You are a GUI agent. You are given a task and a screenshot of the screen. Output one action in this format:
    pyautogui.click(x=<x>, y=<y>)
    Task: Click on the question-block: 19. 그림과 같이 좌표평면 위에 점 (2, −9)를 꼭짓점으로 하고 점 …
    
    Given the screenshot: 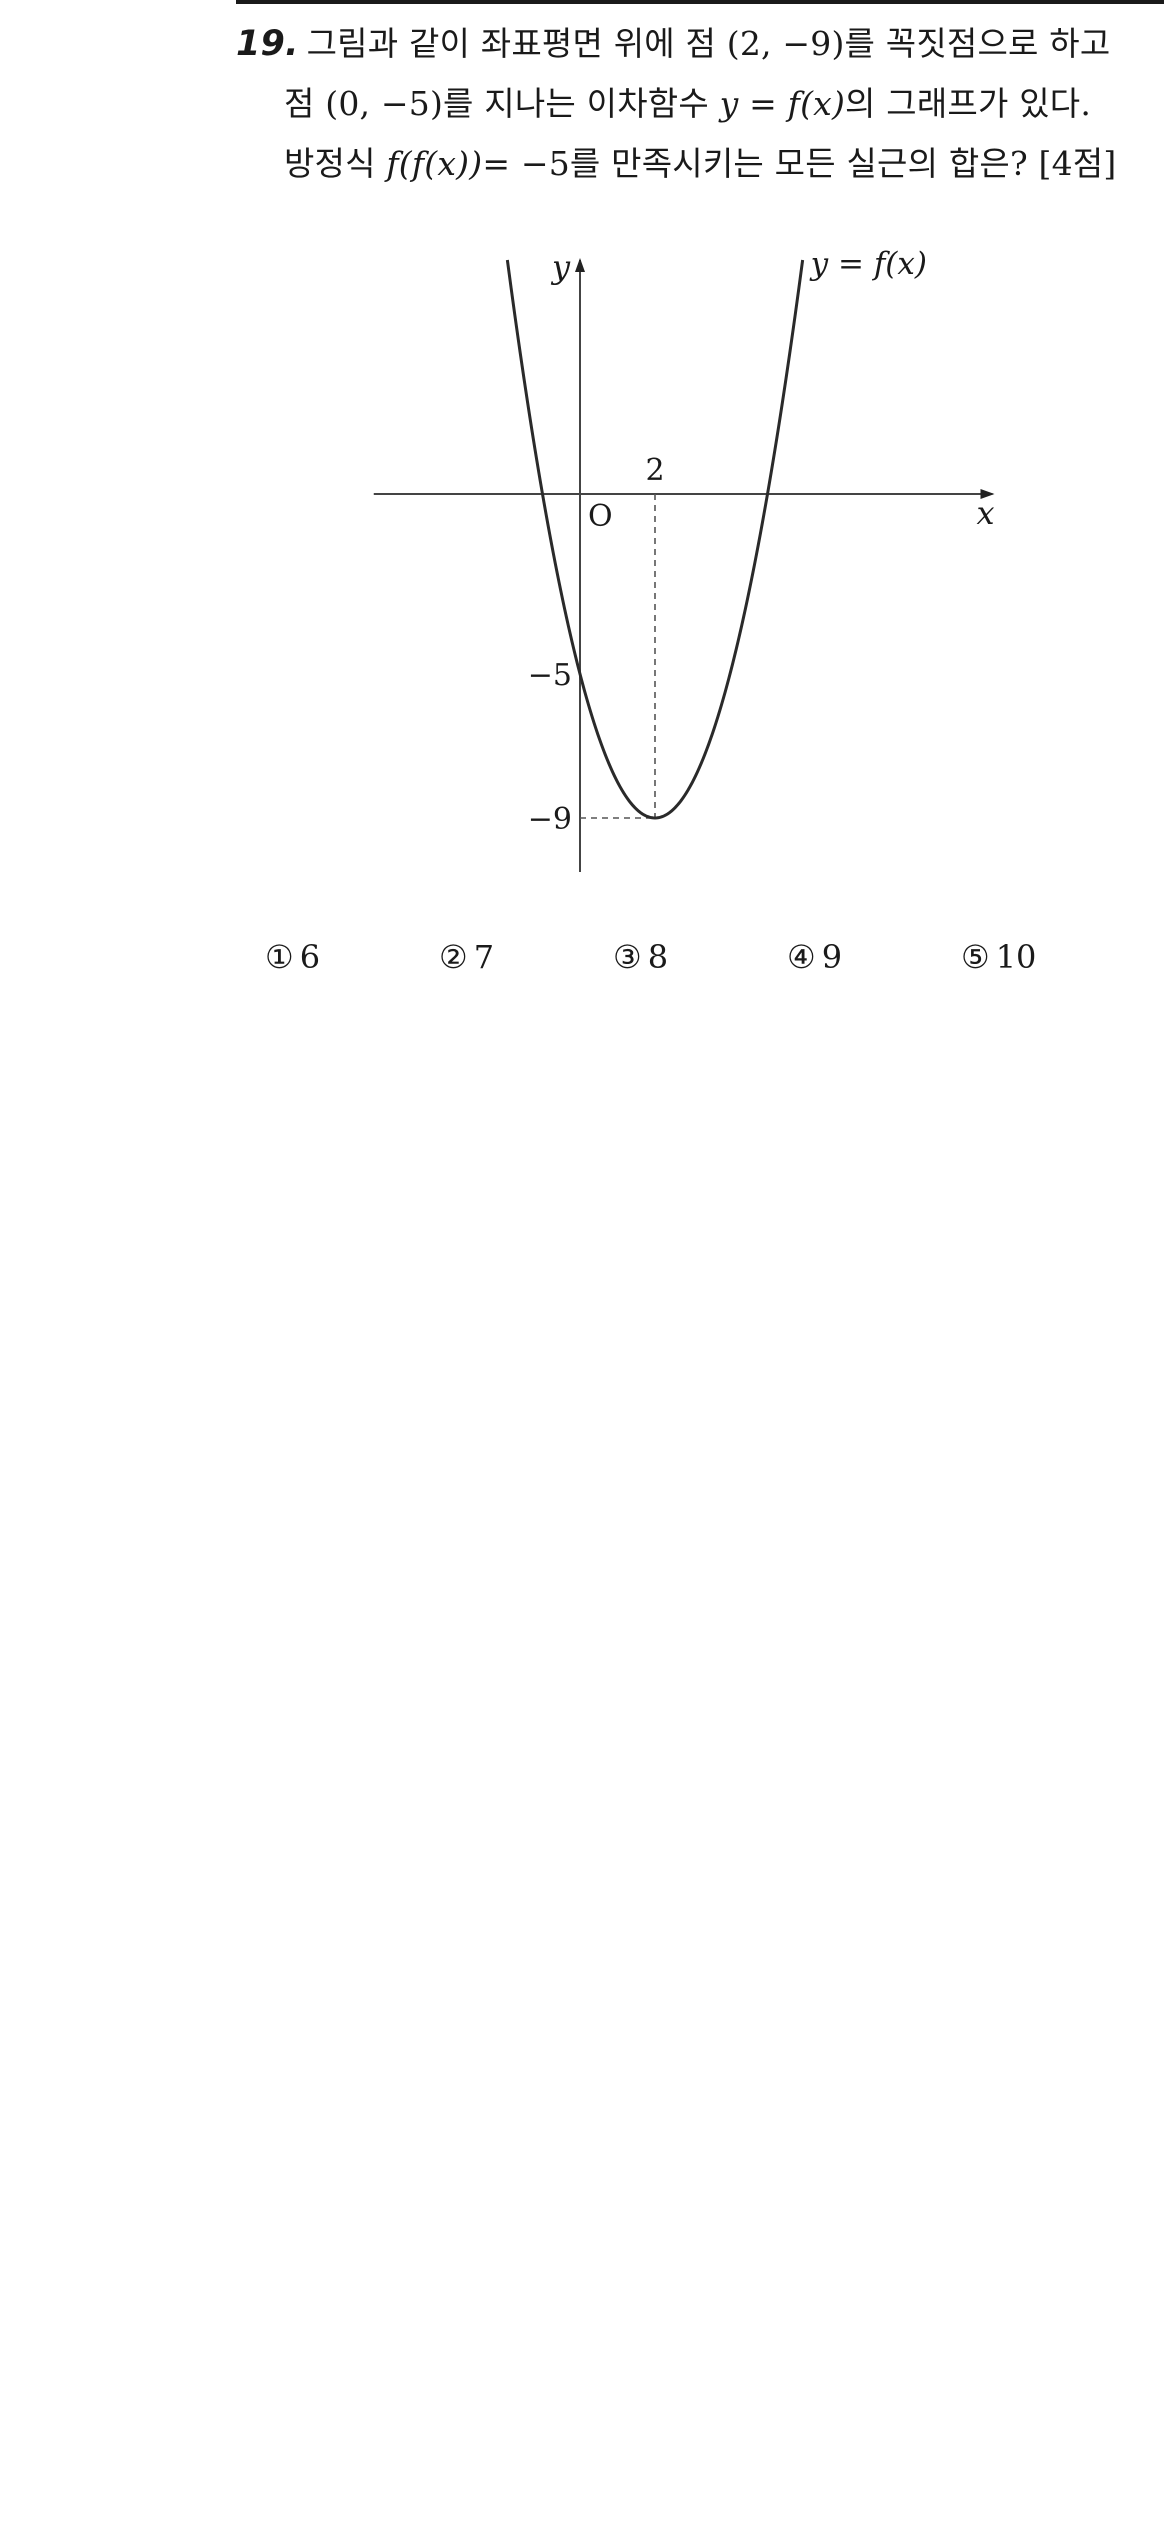 What is the action you would take?
    pyautogui.click(x=686, y=104)
    